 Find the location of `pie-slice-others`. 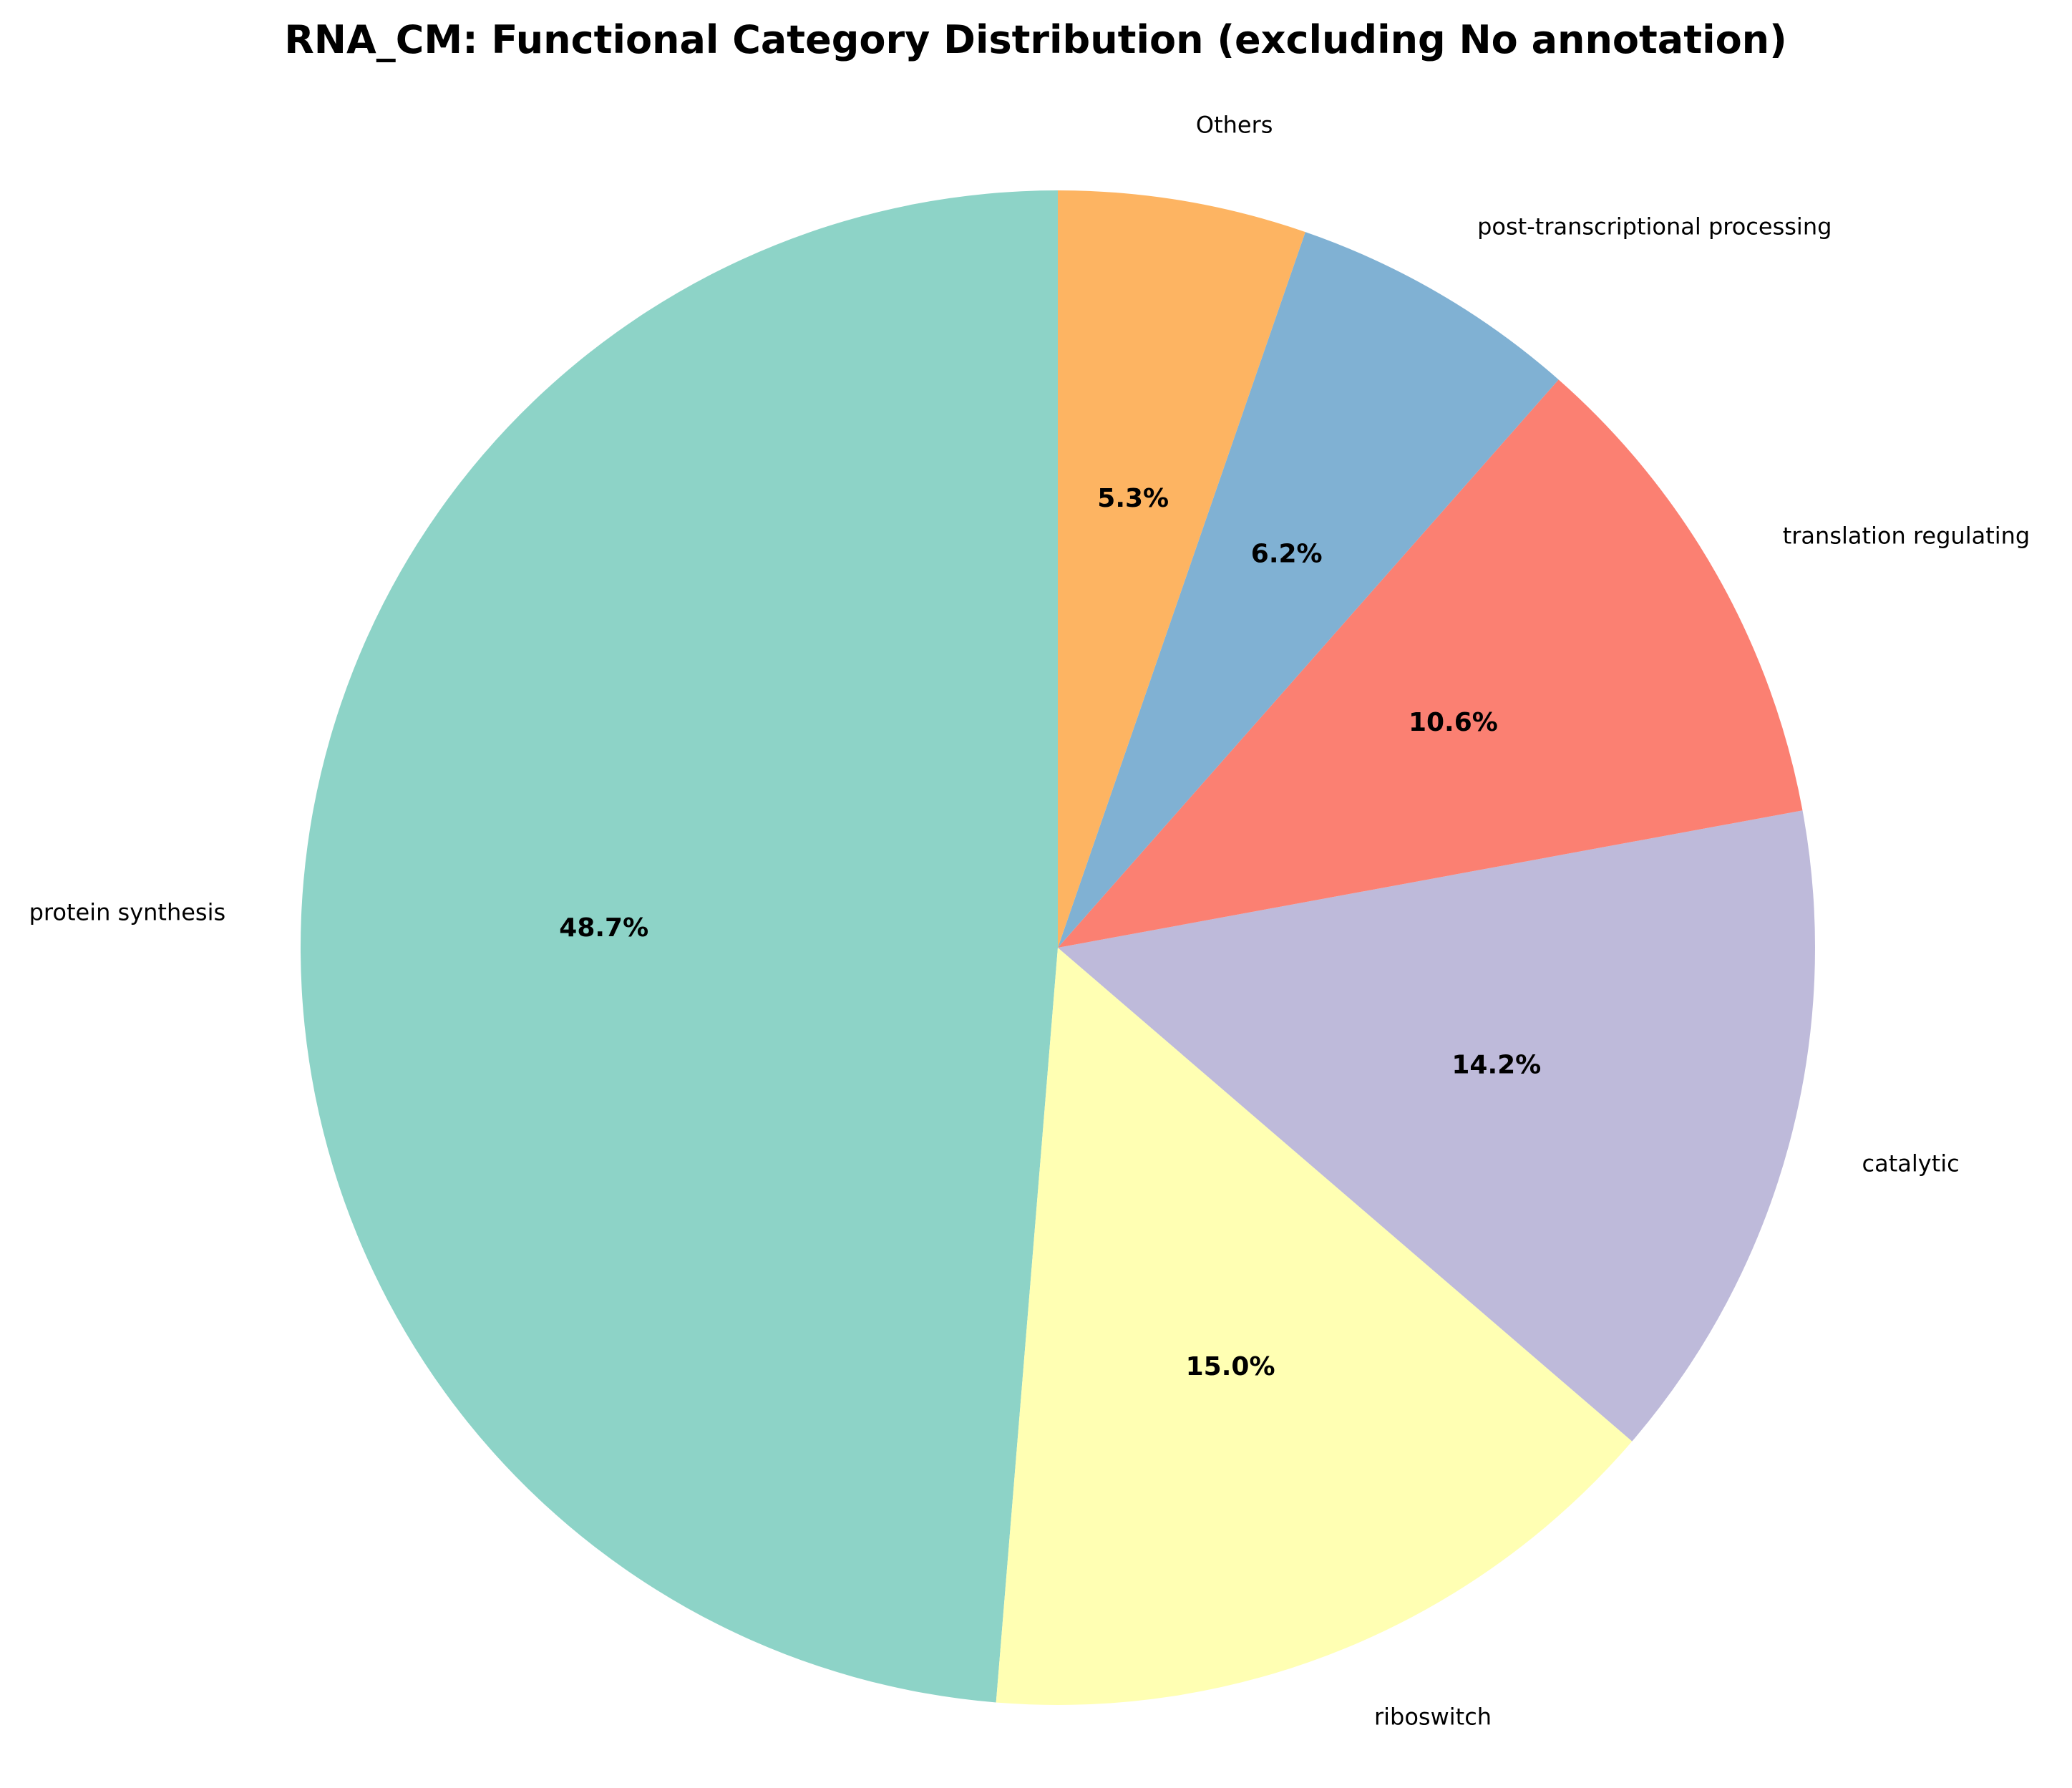

pie-slice-others is located at coordinates (1181, 569).